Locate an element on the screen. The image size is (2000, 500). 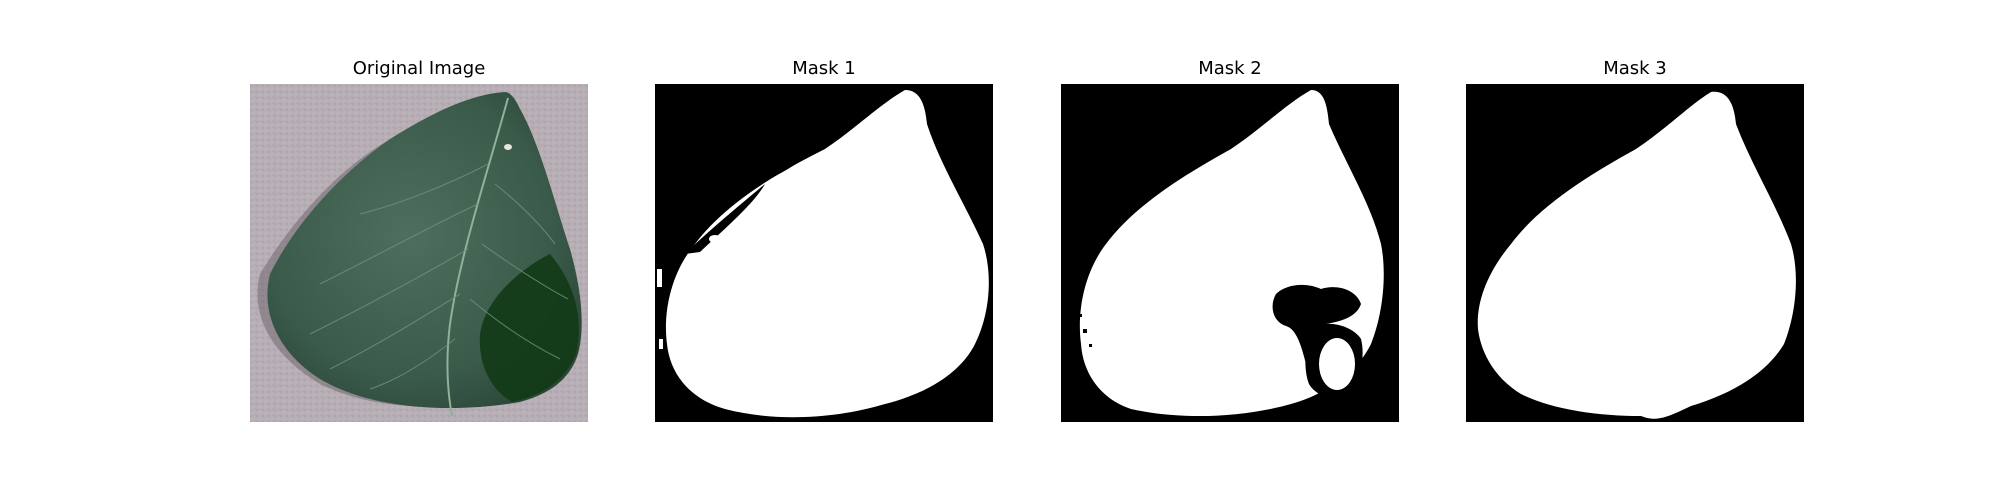
mask-1-image is located at coordinates (824, 253).